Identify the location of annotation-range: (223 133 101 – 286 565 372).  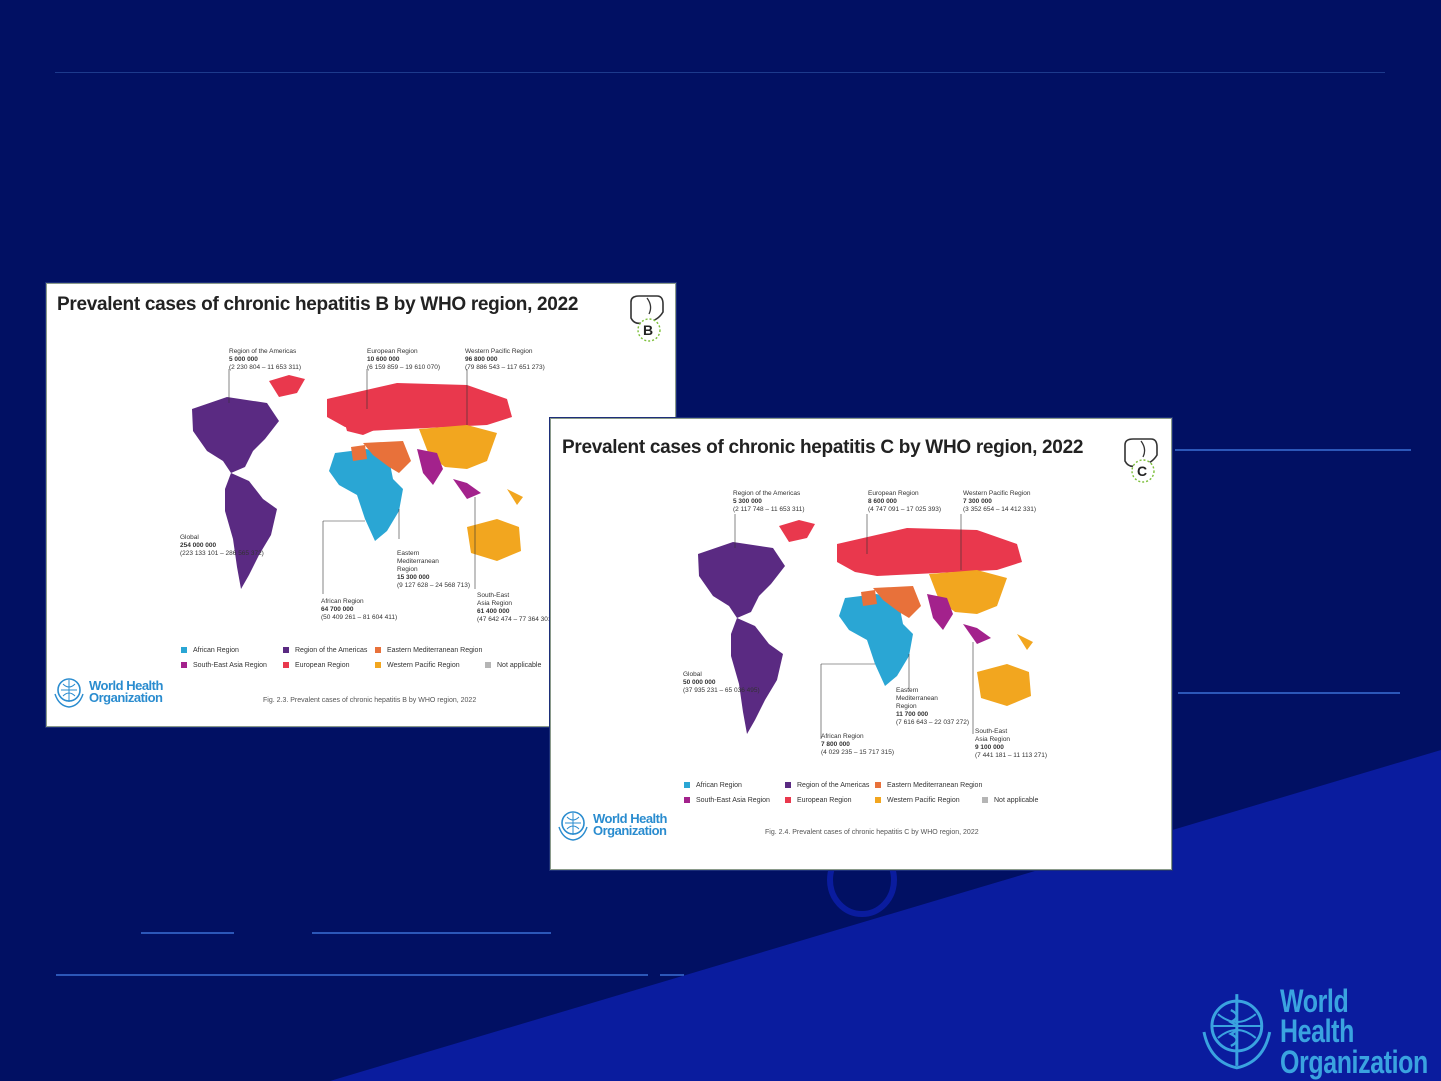
(222, 553).